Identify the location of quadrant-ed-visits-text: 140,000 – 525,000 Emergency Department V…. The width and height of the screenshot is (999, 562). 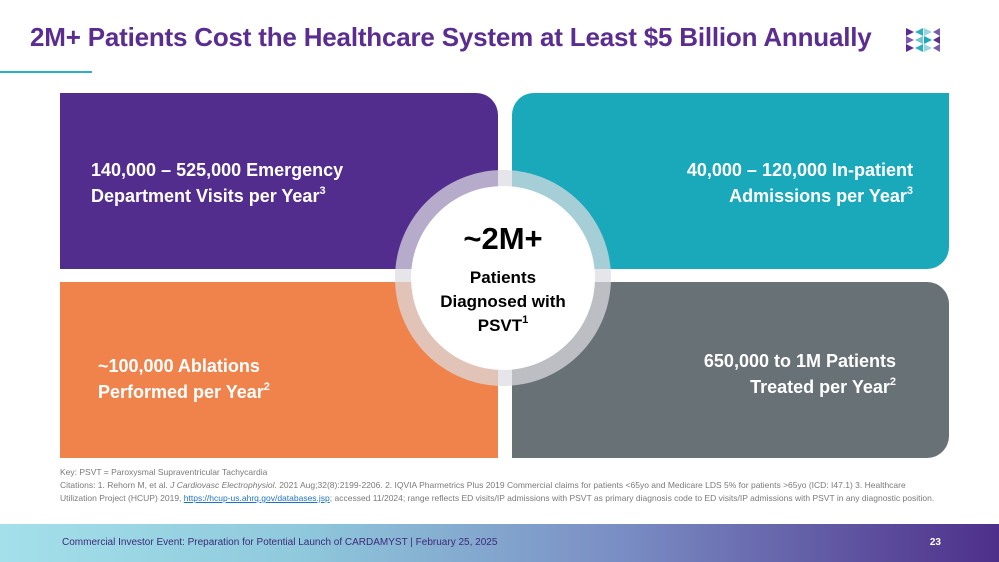
(217, 183).